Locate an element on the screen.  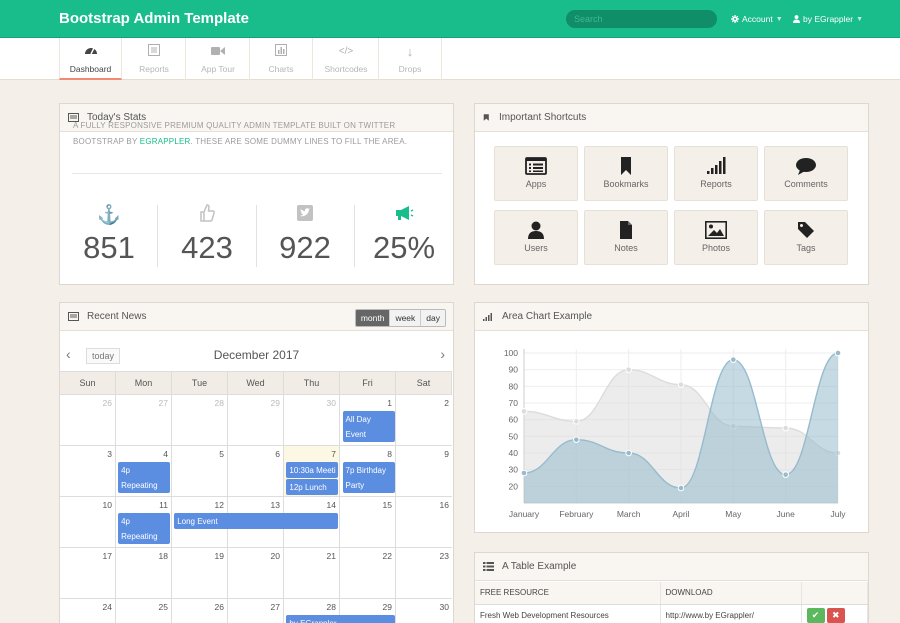
calendar-day-cell: 22 is located at coordinates (368, 573).